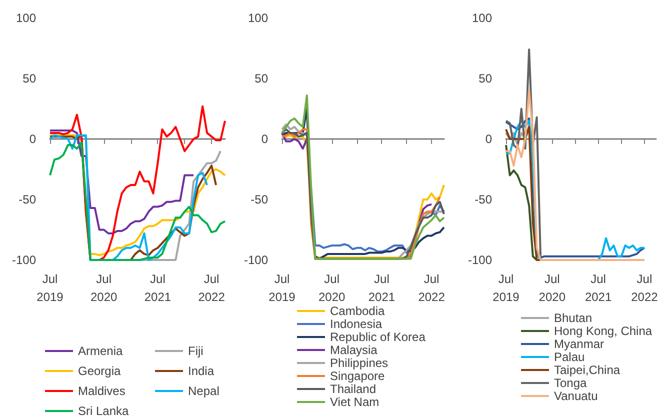  Describe the element at coordinates (587, 370) in the screenshot. I see `legend-label: Taipei,China` at that location.